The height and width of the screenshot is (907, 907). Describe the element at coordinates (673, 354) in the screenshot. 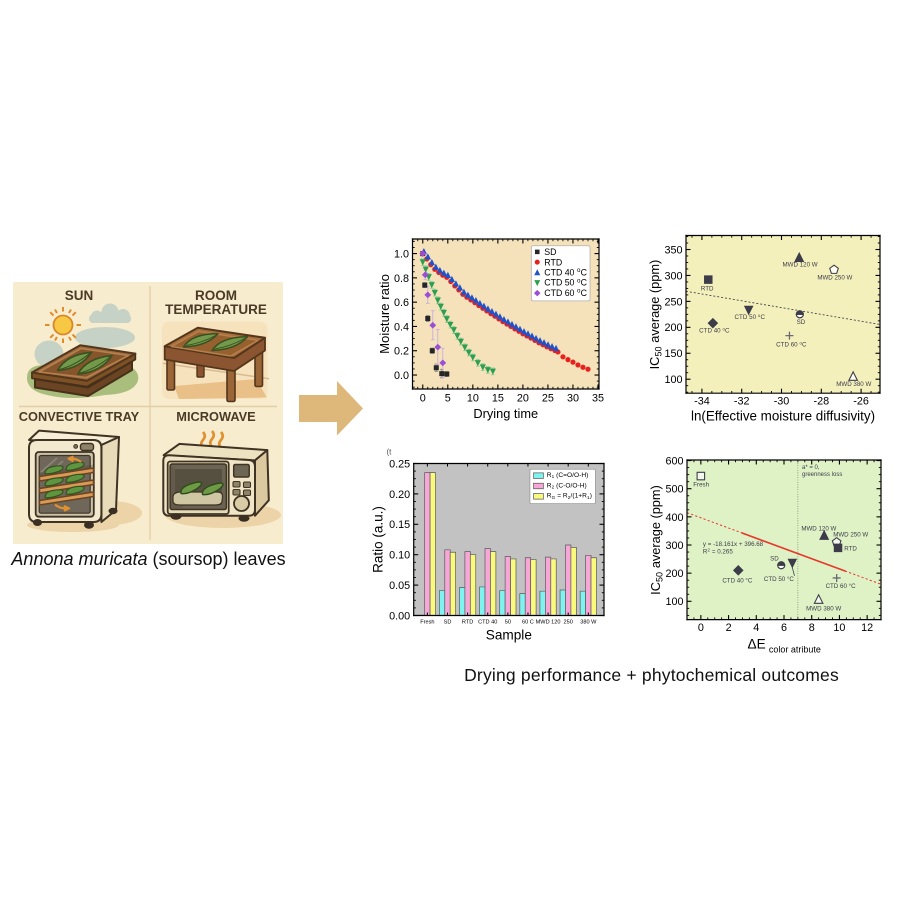

I see `svg-text: 150` at that location.